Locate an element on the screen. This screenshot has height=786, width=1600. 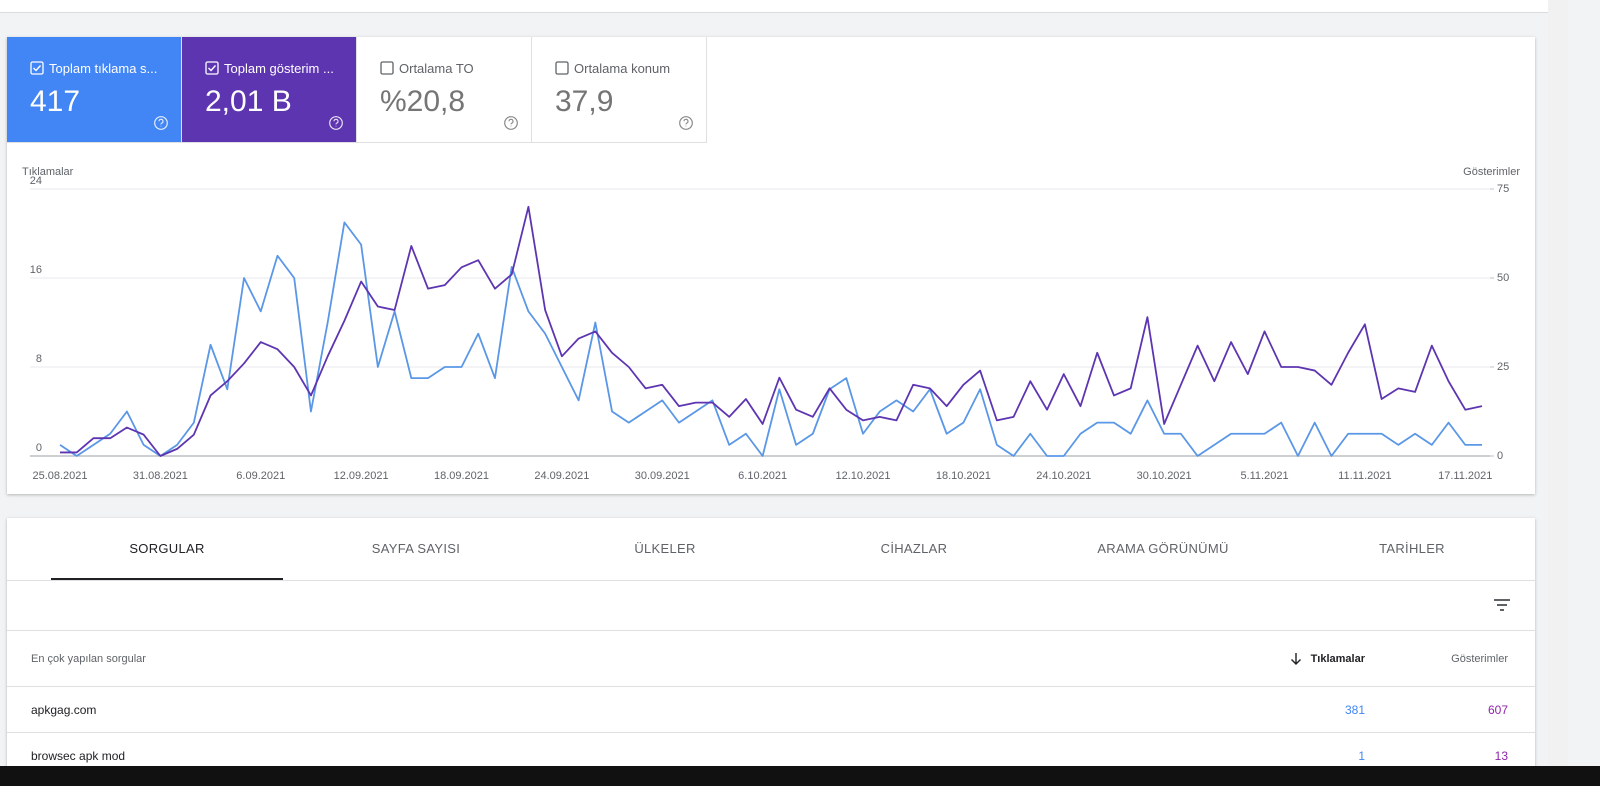
table-row: browsec apk mod 1 13 is located at coordinates (771, 755).